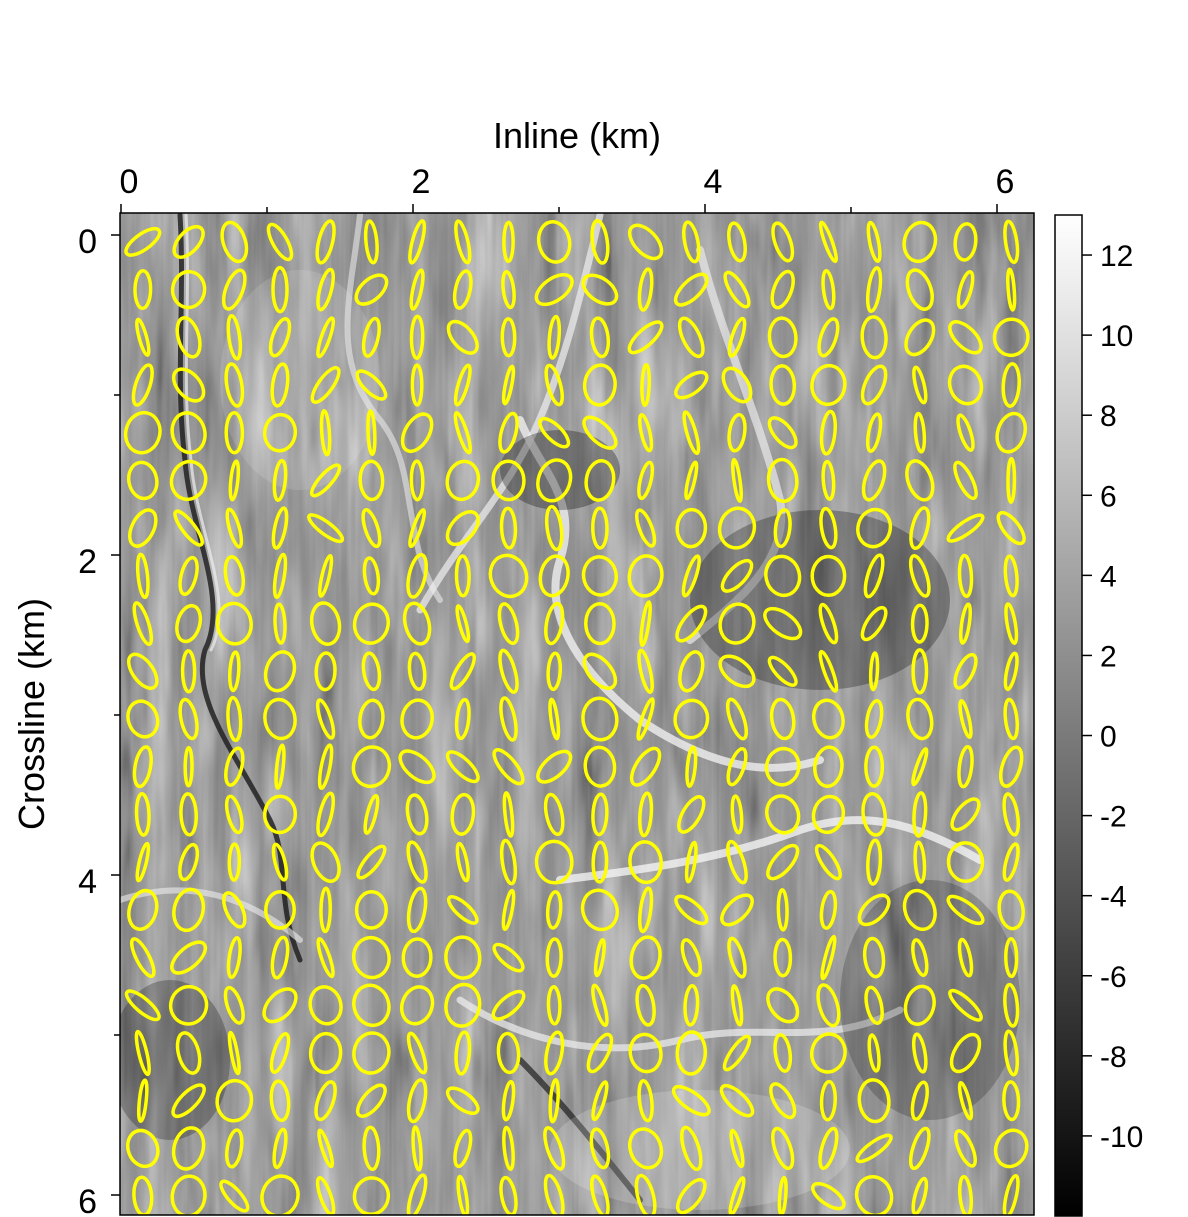  I want to click on x-tick-label: 2, so click(421, 182).